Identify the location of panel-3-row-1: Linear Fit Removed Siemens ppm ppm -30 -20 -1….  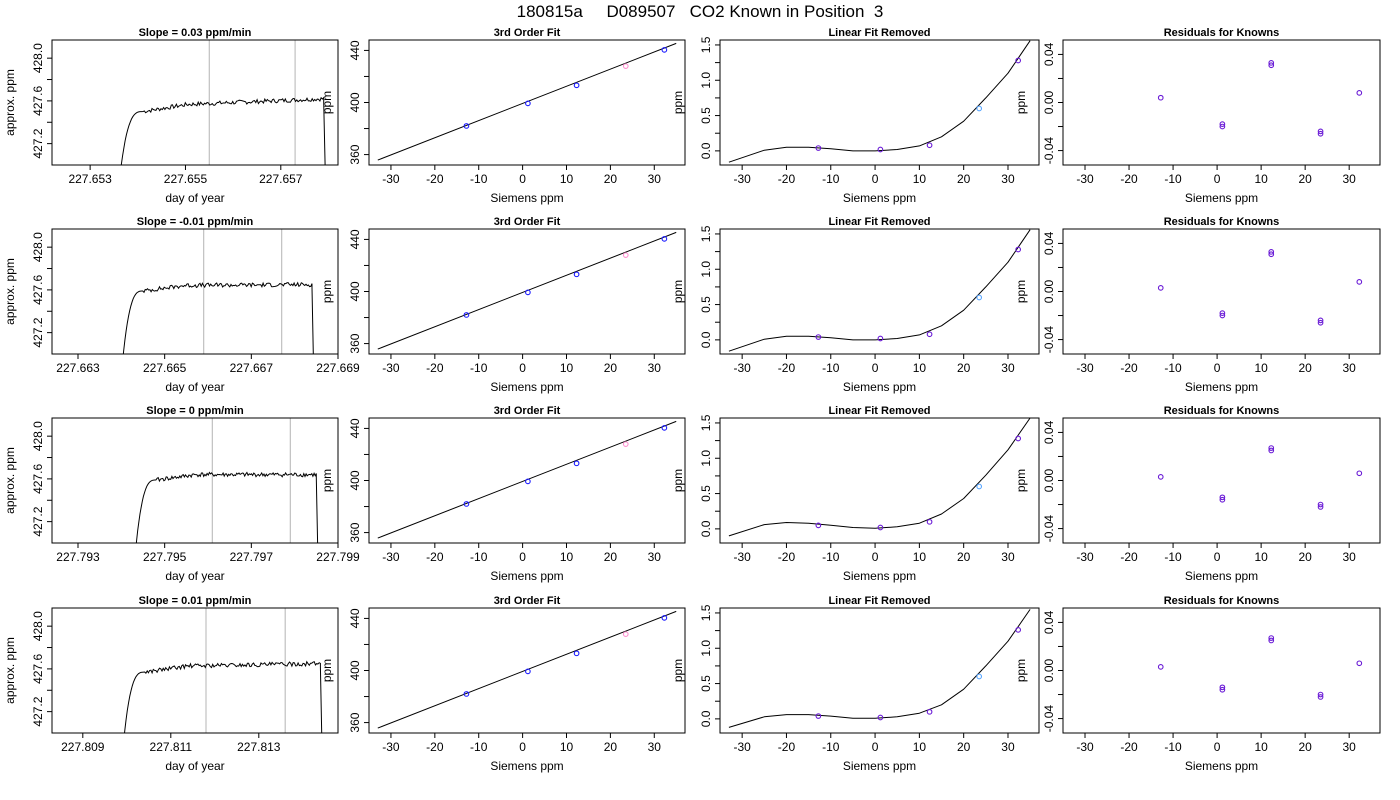
(855, 116).